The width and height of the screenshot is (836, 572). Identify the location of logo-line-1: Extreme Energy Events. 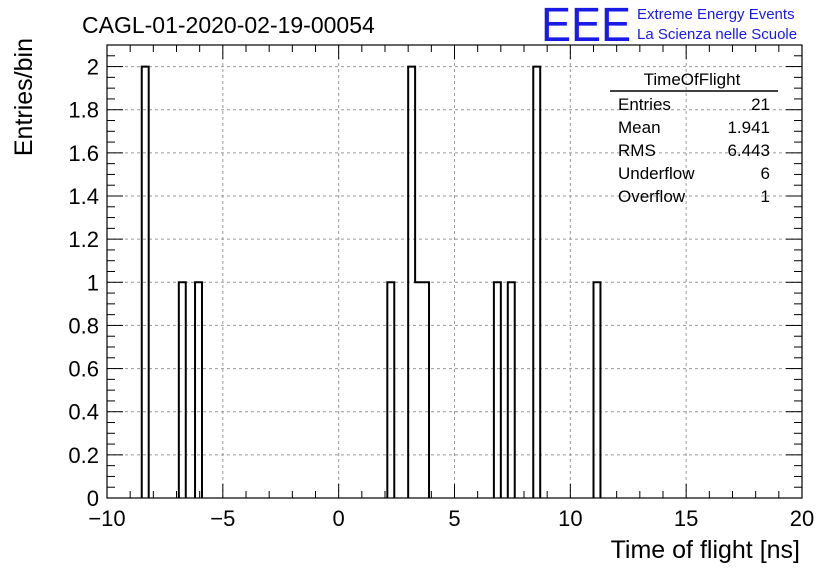
(716, 14).